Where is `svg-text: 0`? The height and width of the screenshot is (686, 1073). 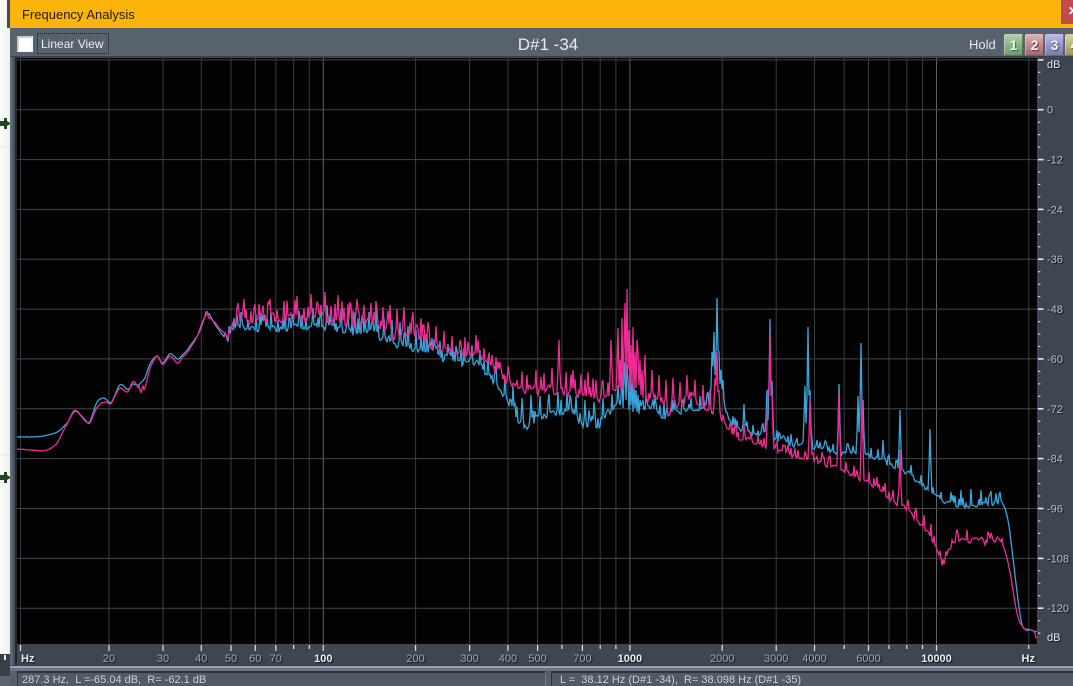 svg-text: 0 is located at coordinates (1050, 111).